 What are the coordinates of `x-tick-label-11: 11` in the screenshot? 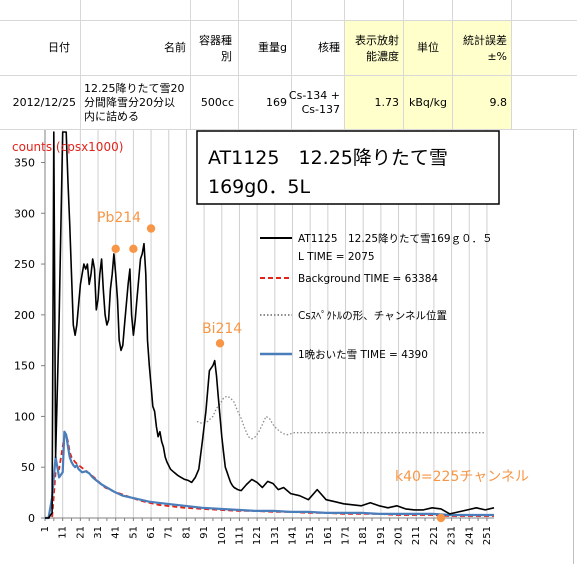 It's located at (63, 532).